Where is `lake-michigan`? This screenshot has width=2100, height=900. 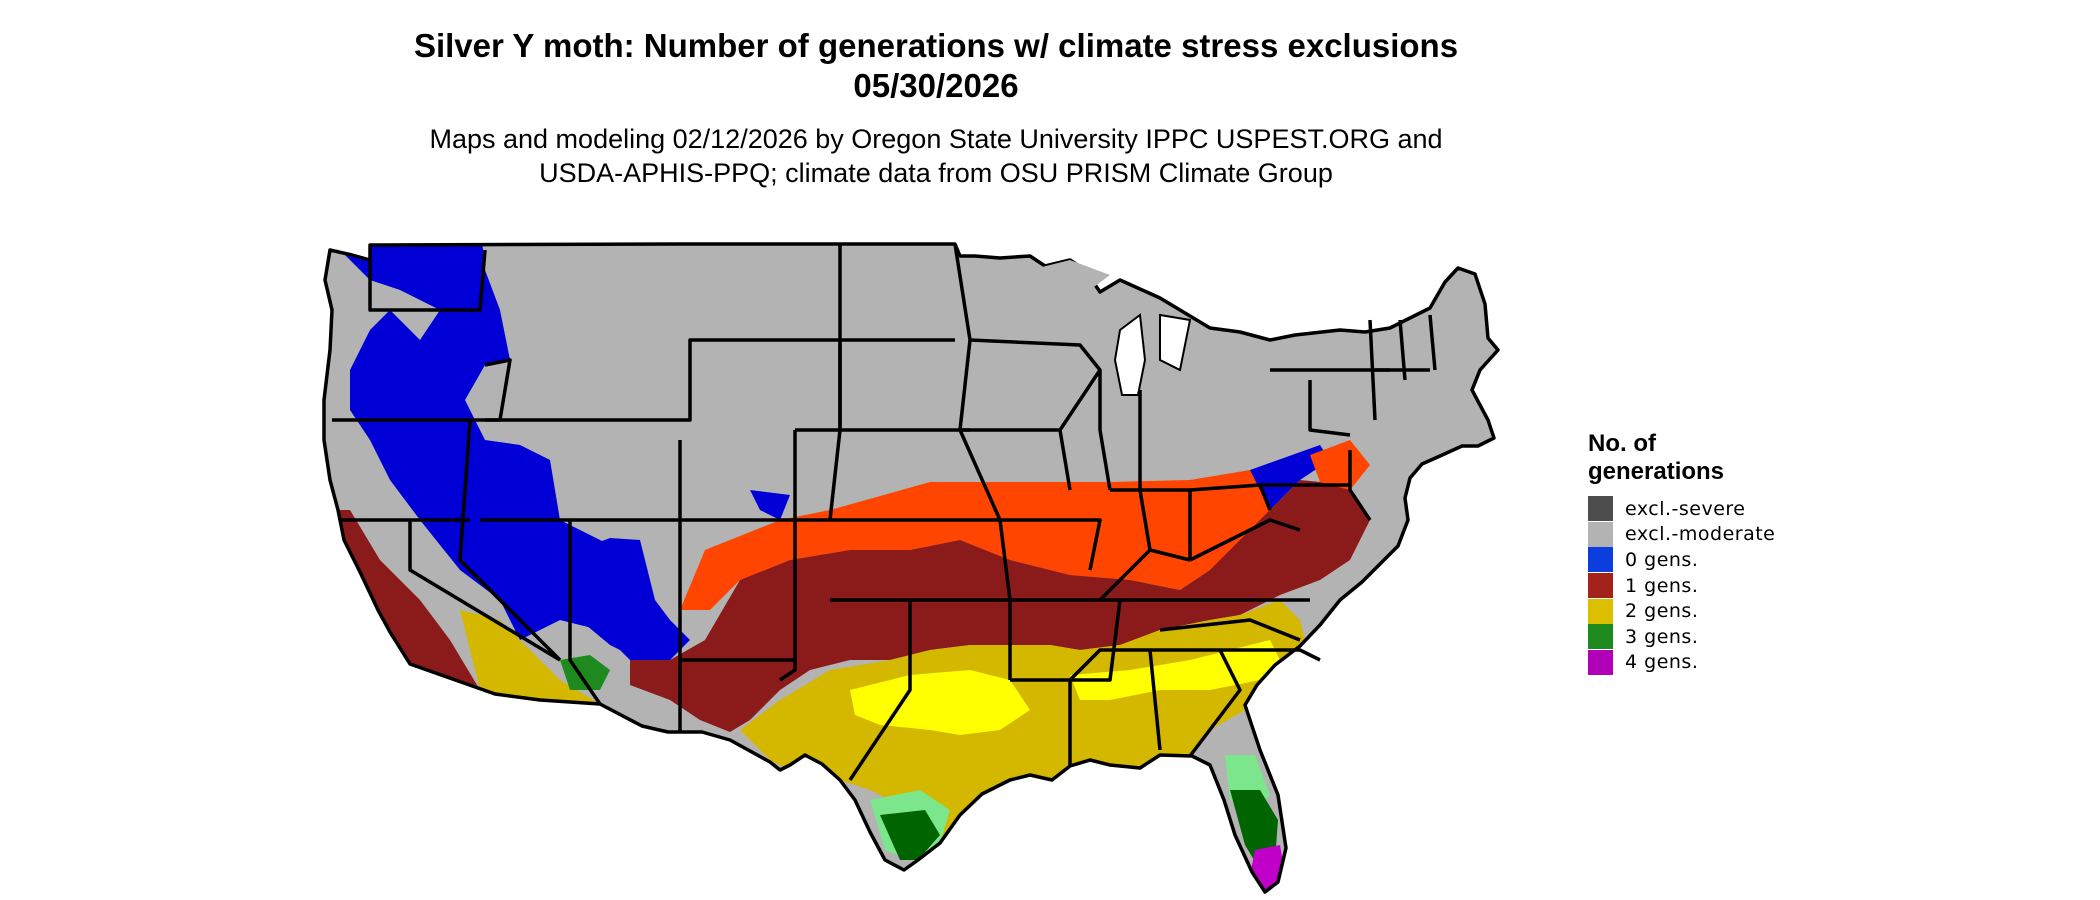
lake-michigan is located at coordinates (1130, 354).